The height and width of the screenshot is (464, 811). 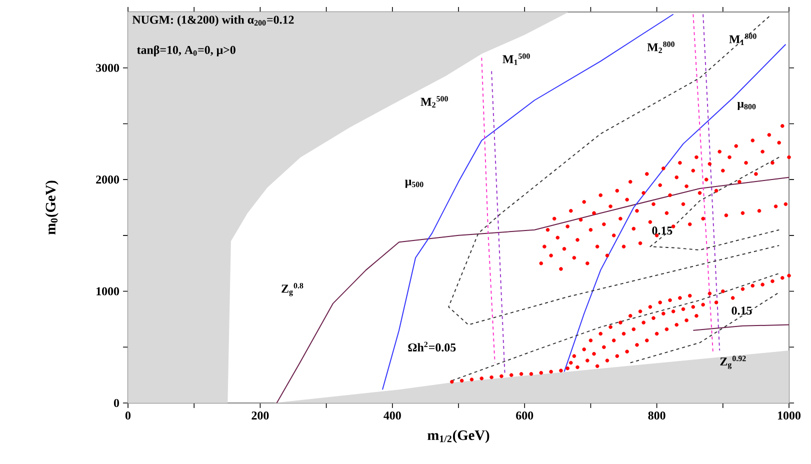 I want to click on y-tick-label: 2000, so click(x=108, y=180).